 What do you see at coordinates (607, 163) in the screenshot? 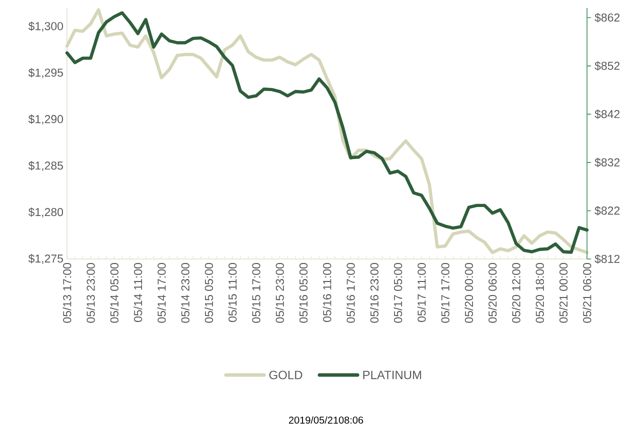
I see `y2-tick-label: $832` at bounding box center [607, 163].